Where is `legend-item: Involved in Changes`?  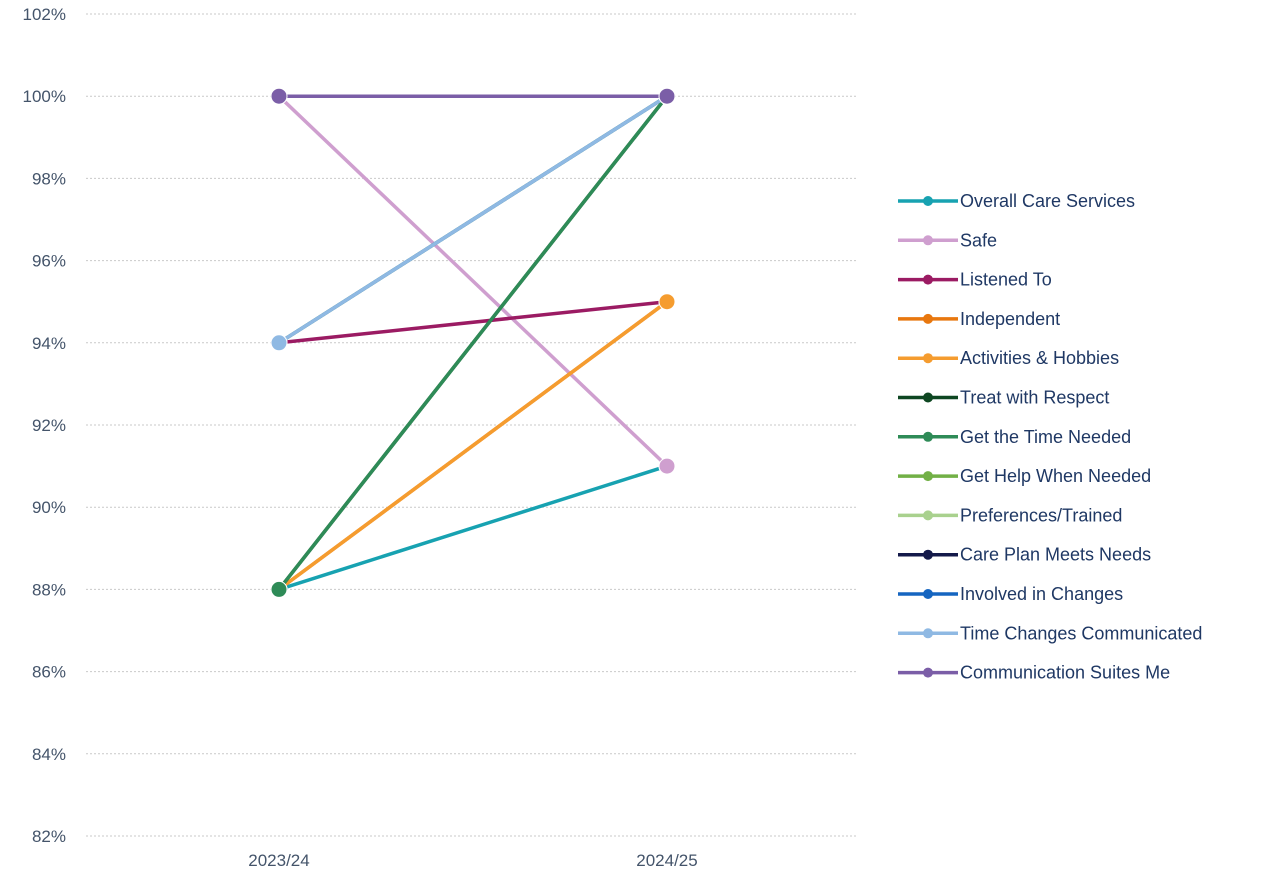 legend-item: Involved in Changes is located at coordinates (1010, 594).